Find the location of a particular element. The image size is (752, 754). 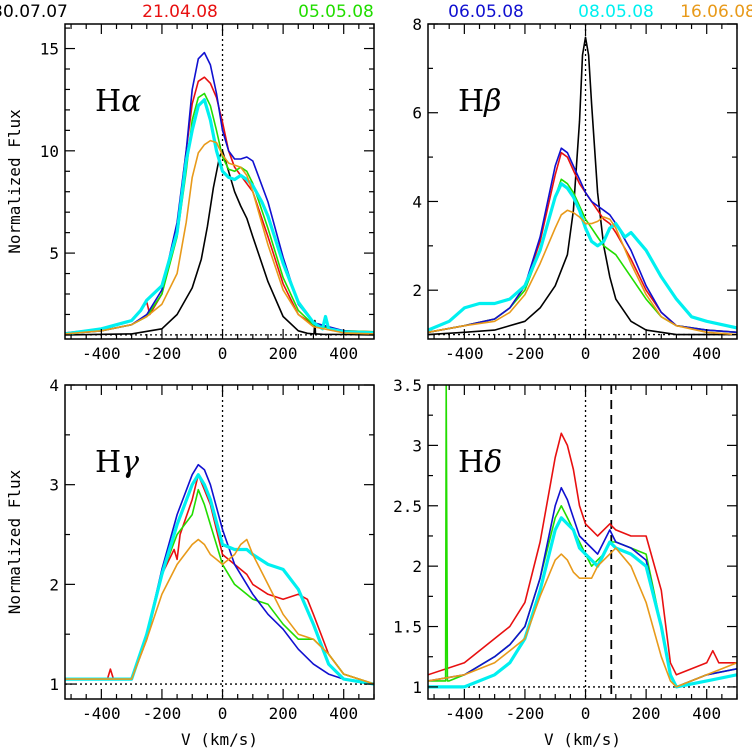

panel-label: Hβ is located at coordinates (480, 101).